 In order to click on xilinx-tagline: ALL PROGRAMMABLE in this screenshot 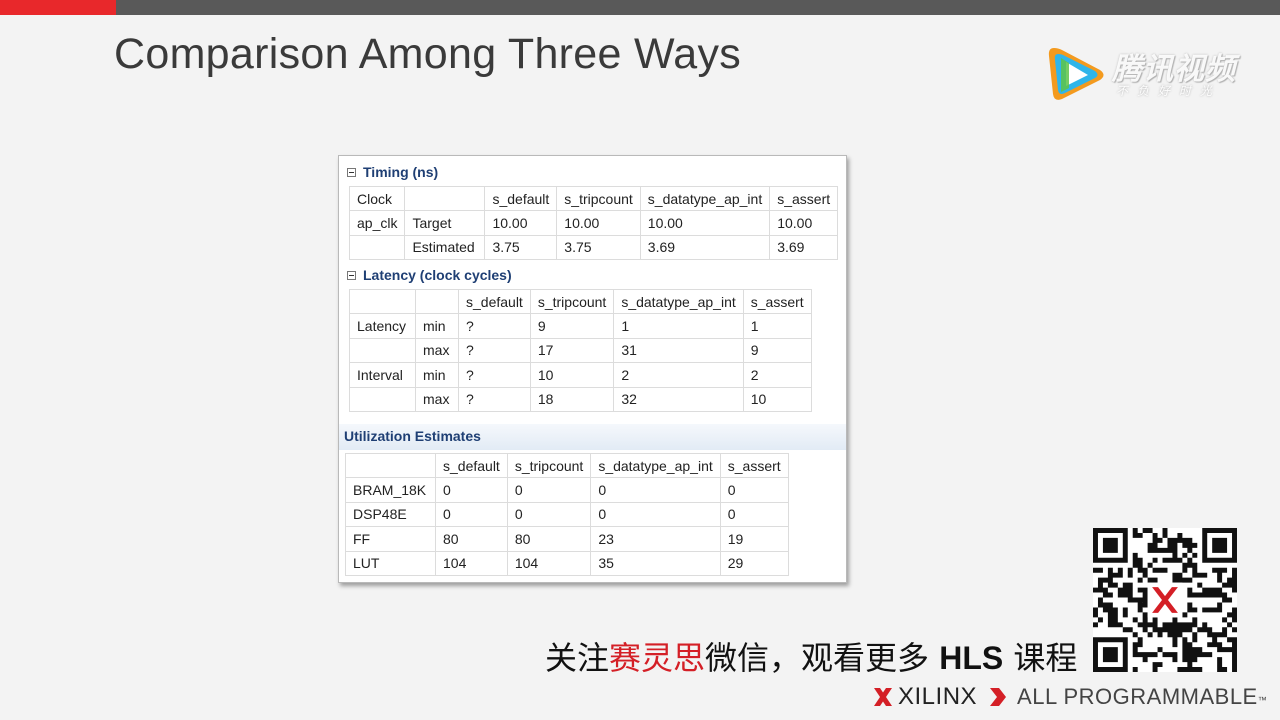, I will do `click(1137, 696)`.